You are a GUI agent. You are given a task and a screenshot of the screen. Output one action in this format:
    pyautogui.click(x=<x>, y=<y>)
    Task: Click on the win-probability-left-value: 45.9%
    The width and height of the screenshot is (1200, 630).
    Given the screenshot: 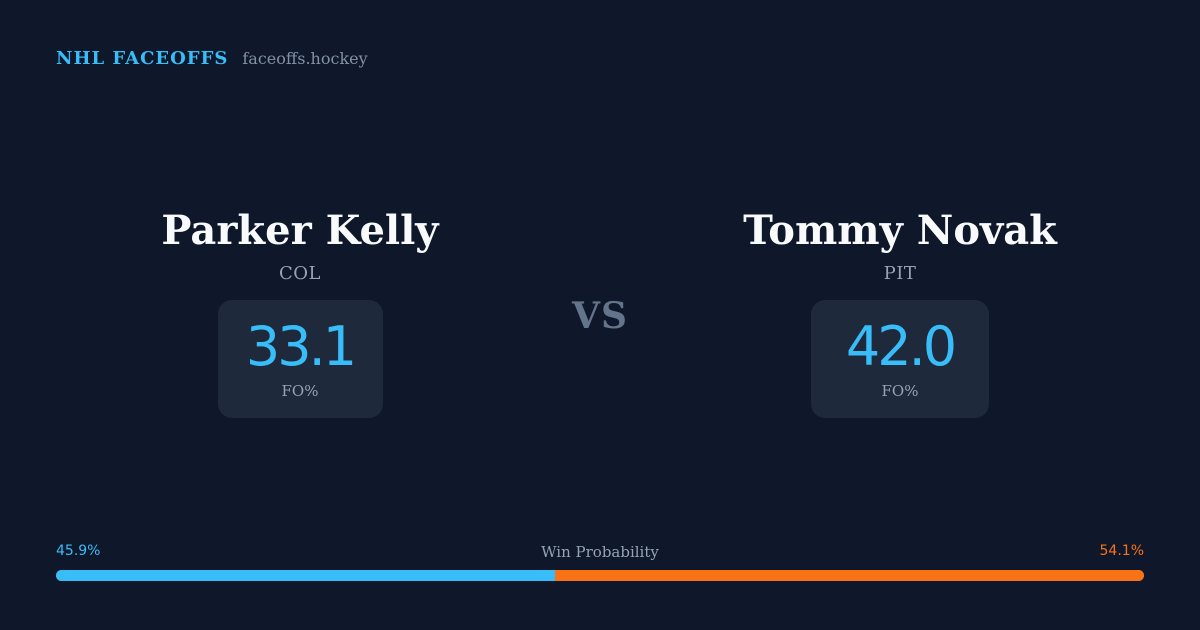 What is the action you would take?
    pyautogui.click(x=78, y=551)
    